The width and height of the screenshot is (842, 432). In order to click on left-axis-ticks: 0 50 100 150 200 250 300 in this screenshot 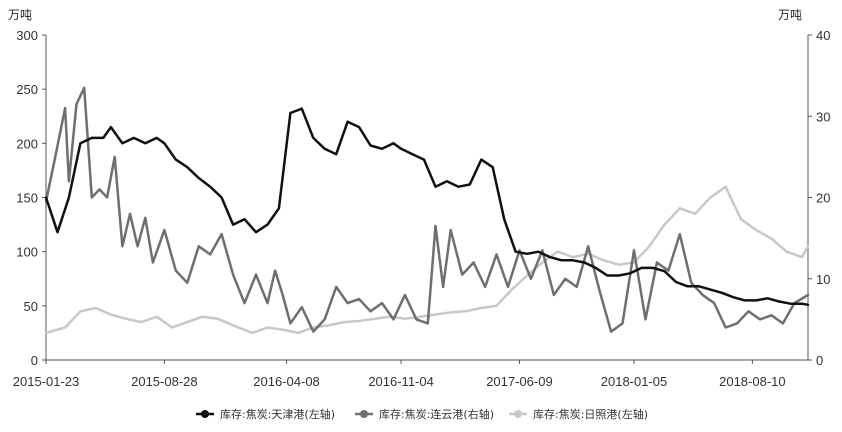, I will do `click(31, 198)`.